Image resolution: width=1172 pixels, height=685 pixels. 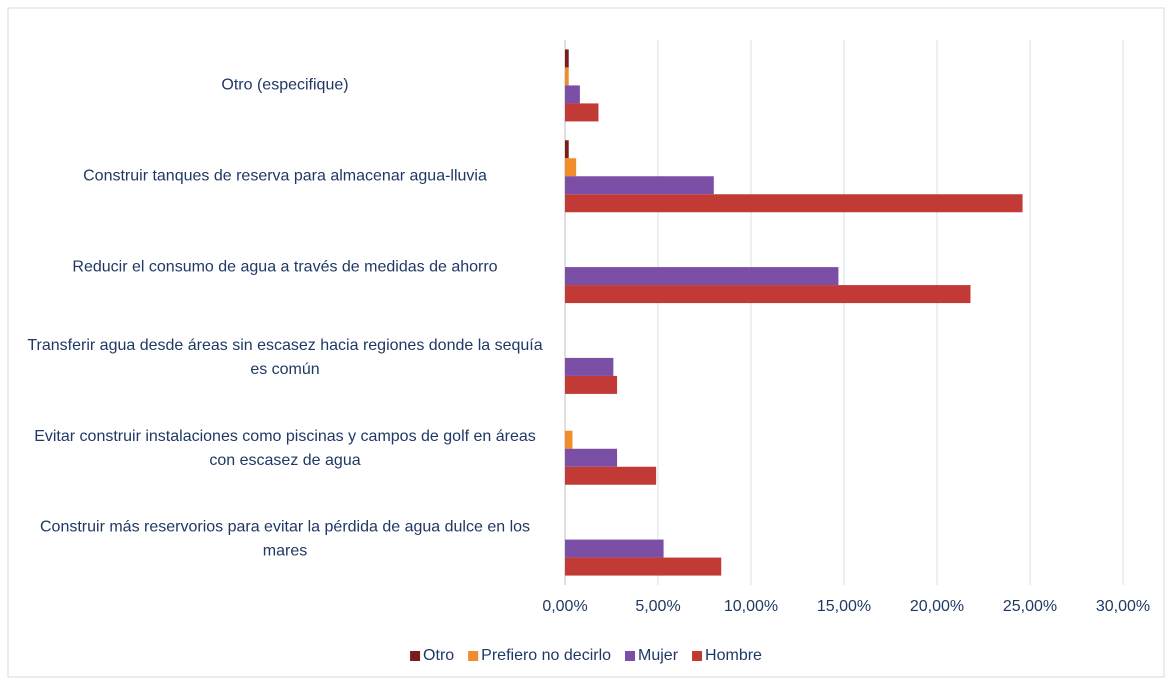 I want to click on x-tick-label: 15,00%, so click(x=844, y=606).